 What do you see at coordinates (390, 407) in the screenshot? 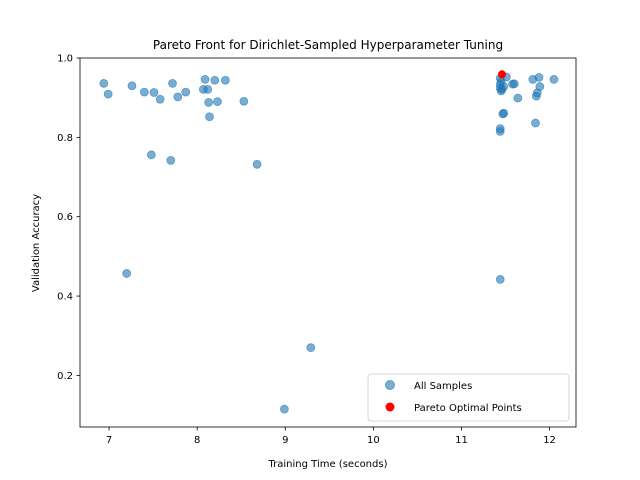
I see `legend-marker-pareto` at bounding box center [390, 407].